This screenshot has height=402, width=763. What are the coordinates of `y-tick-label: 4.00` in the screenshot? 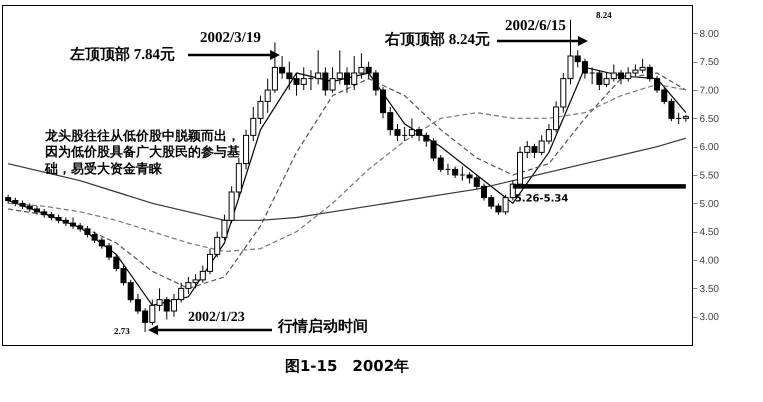 It's located at (710, 261).